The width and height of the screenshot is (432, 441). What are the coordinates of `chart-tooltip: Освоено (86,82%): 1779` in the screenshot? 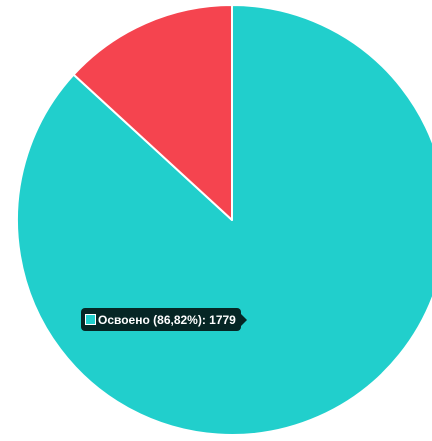 It's located at (164, 319).